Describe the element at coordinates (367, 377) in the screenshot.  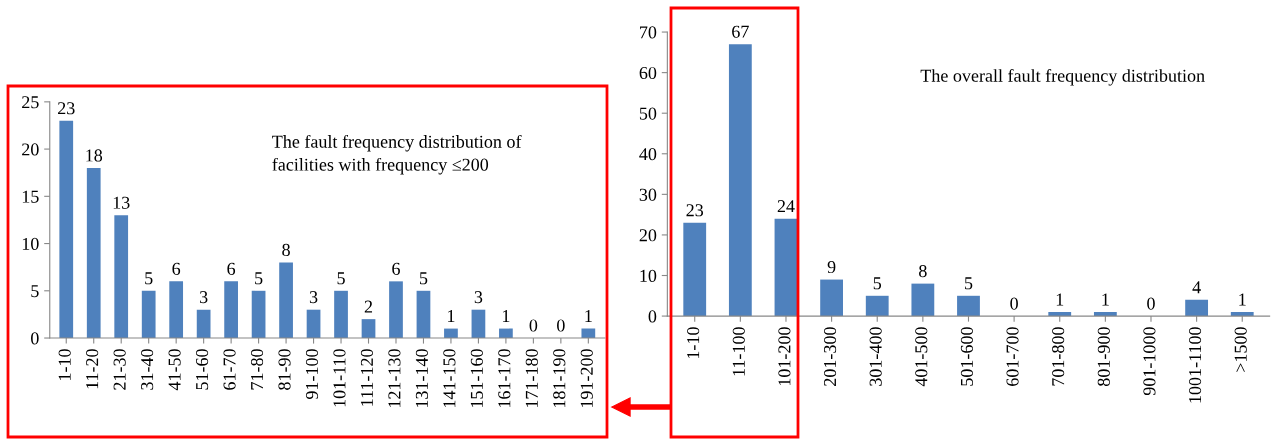
I see `x-tick-label: 111-120` at that location.